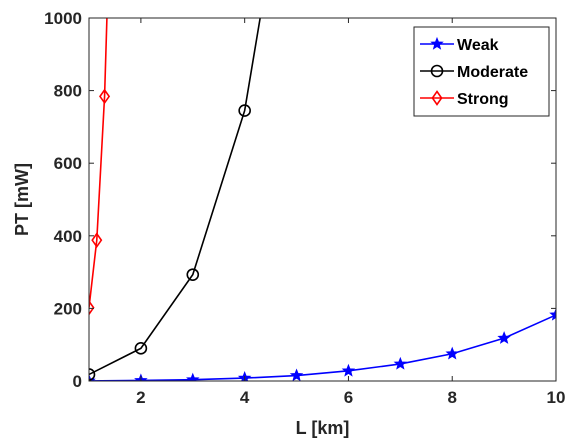 The height and width of the screenshot is (441, 571). Describe the element at coordinates (22, 199) in the screenshot. I see `y-axis-label: PT [mW]` at that location.